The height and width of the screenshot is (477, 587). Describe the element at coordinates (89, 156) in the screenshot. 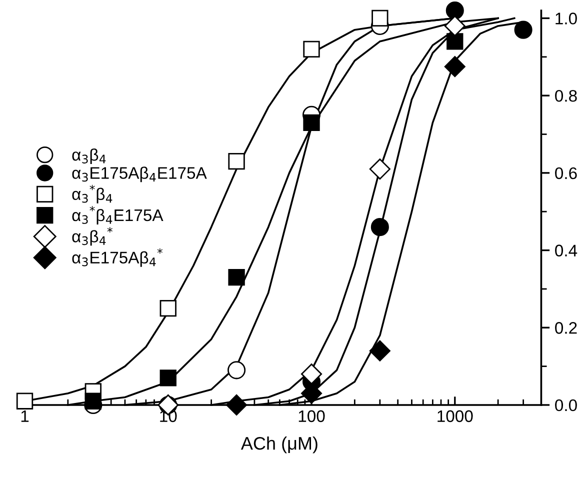

I see `legend-label: α$_{3}$β$_{4}$` at that location.